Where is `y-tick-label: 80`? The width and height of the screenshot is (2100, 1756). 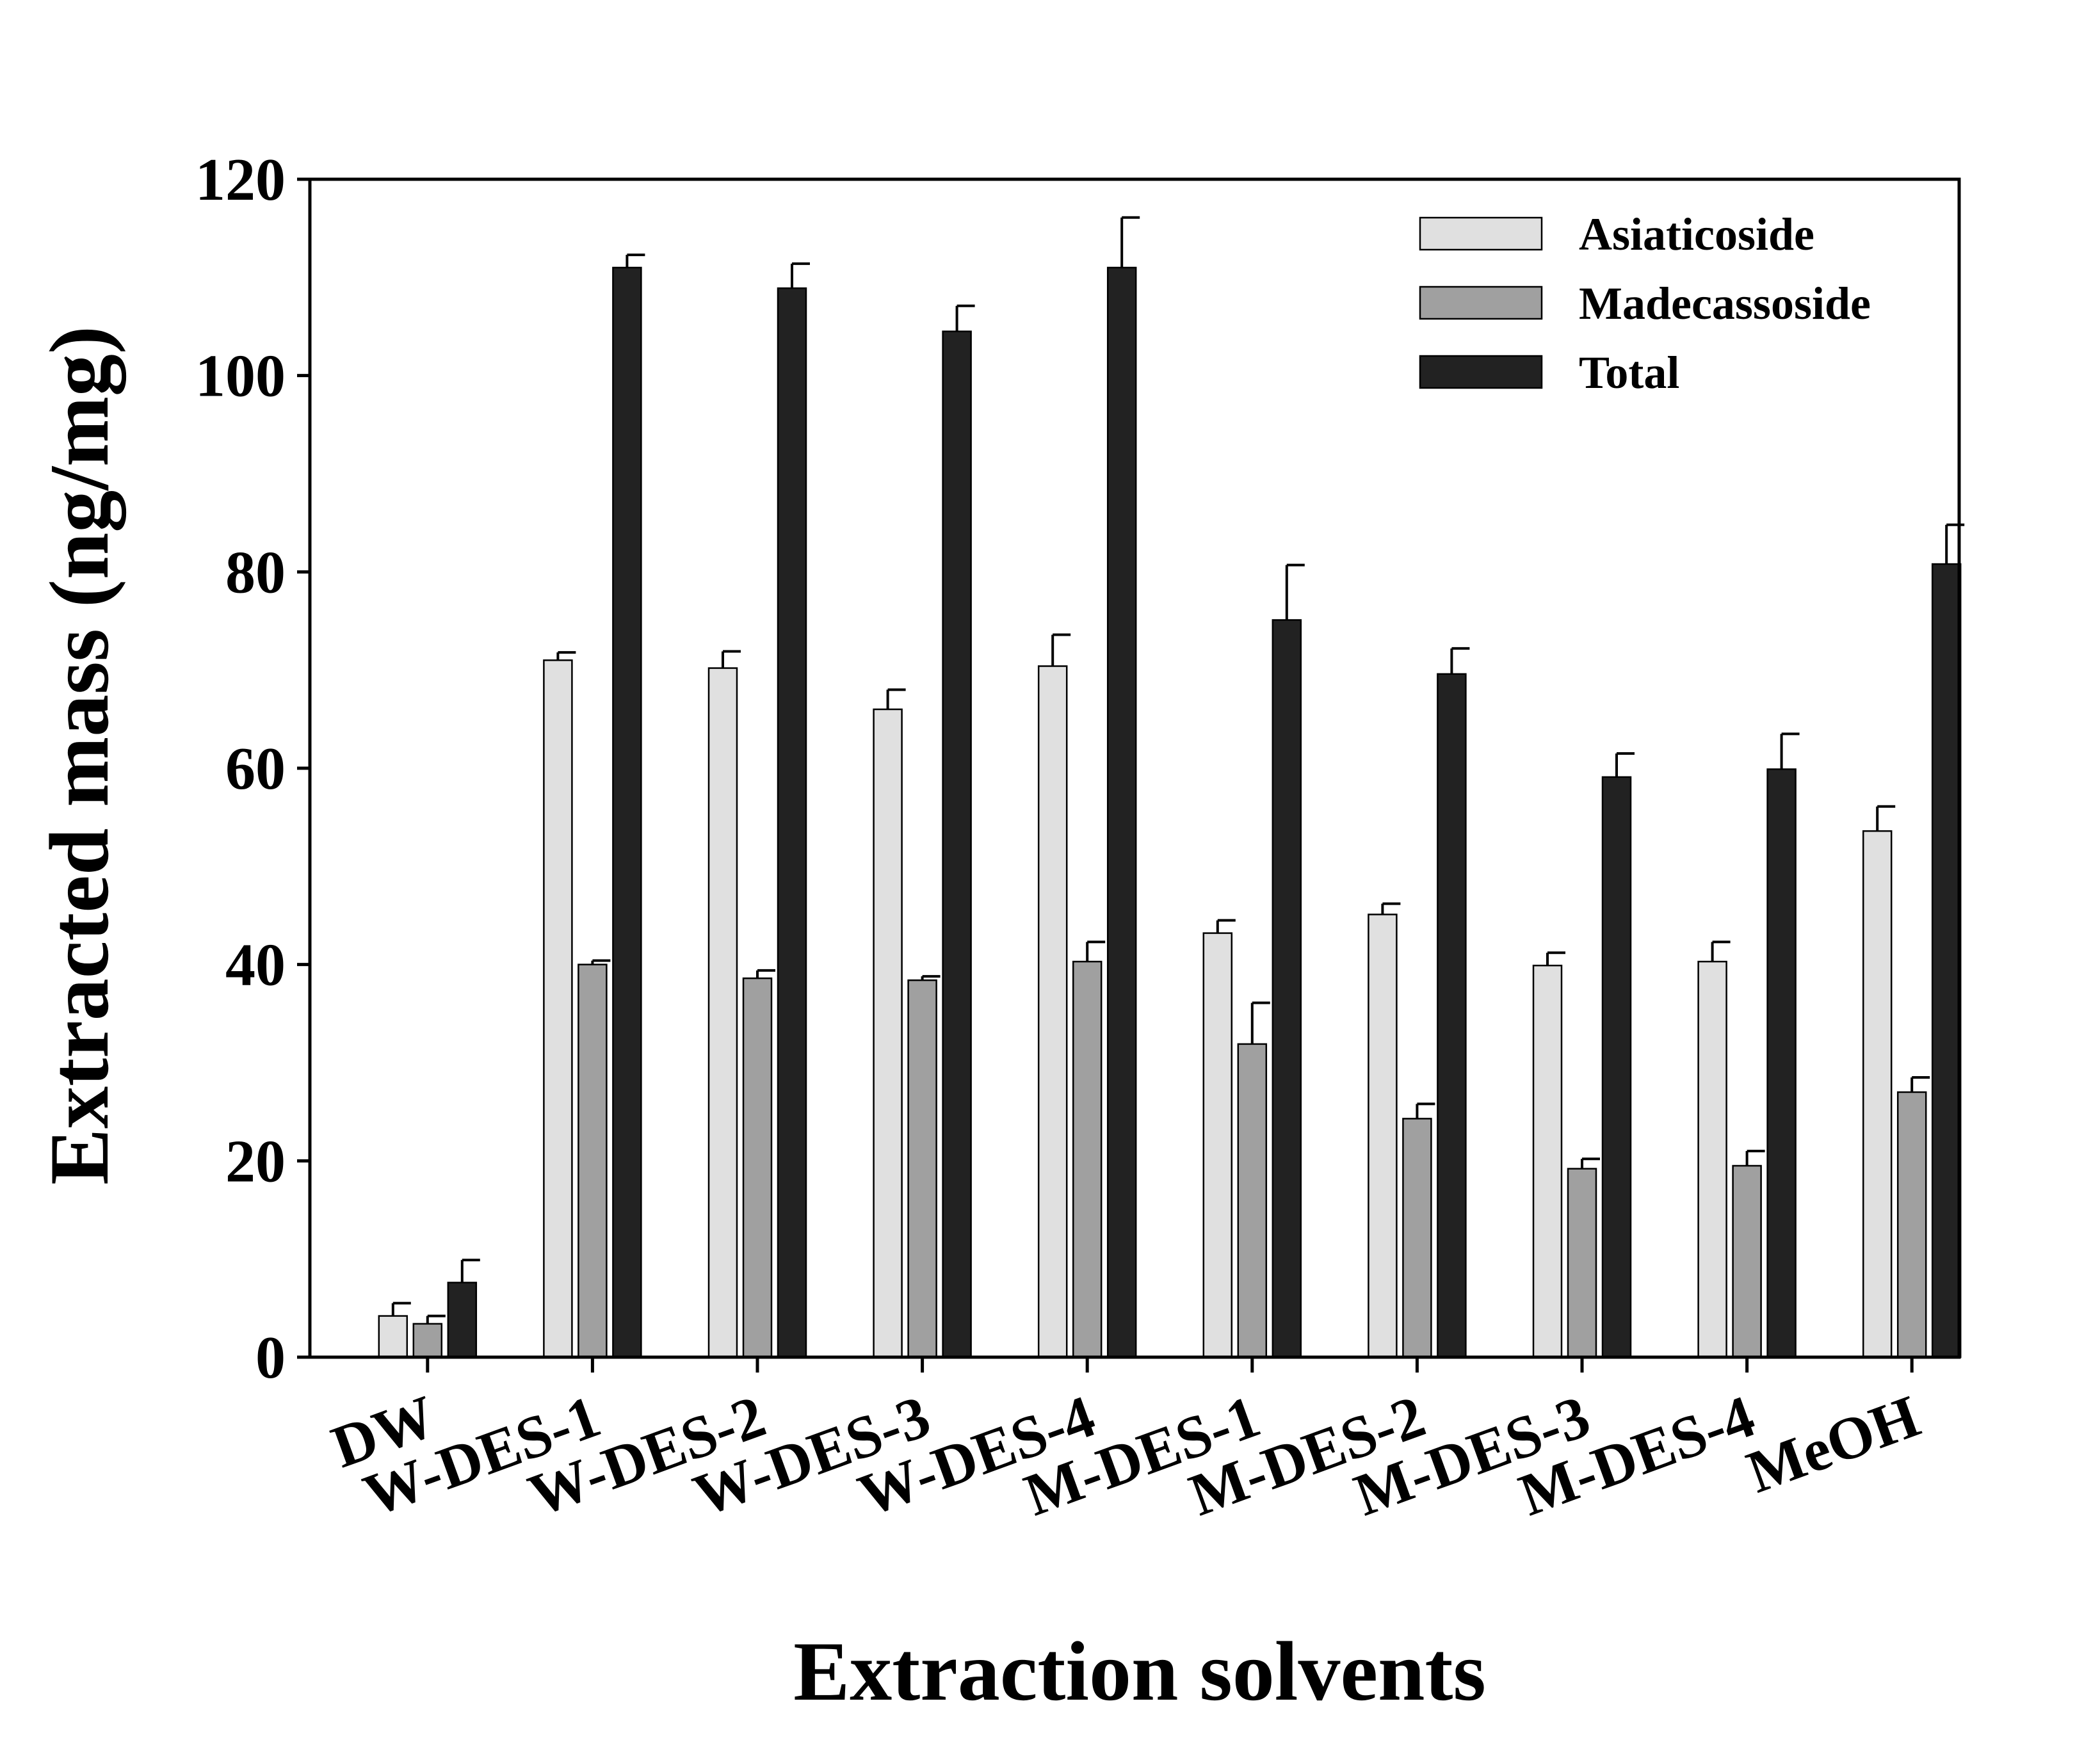
y-tick-label: 80 is located at coordinates (255, 572).